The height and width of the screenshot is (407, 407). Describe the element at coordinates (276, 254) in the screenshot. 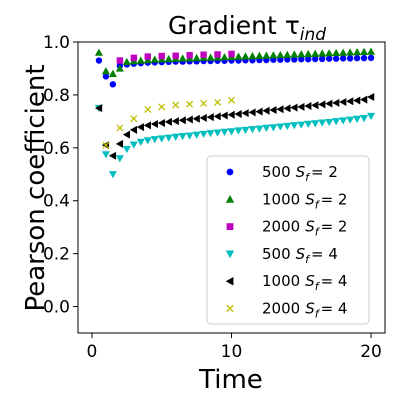

I see `legend-label-count: 500` at that location.